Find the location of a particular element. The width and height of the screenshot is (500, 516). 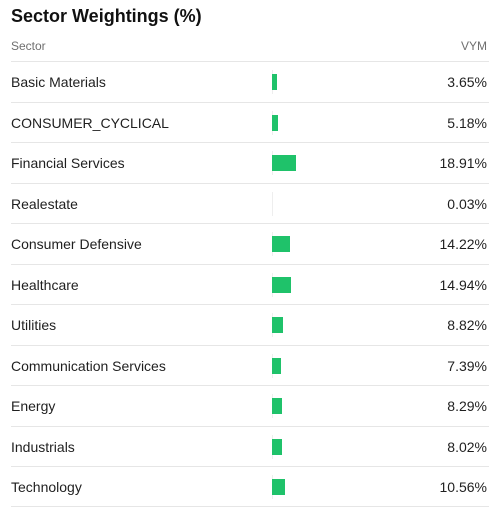

table-row: Basic Materials 3.65% is located at coordinates (250, 81).